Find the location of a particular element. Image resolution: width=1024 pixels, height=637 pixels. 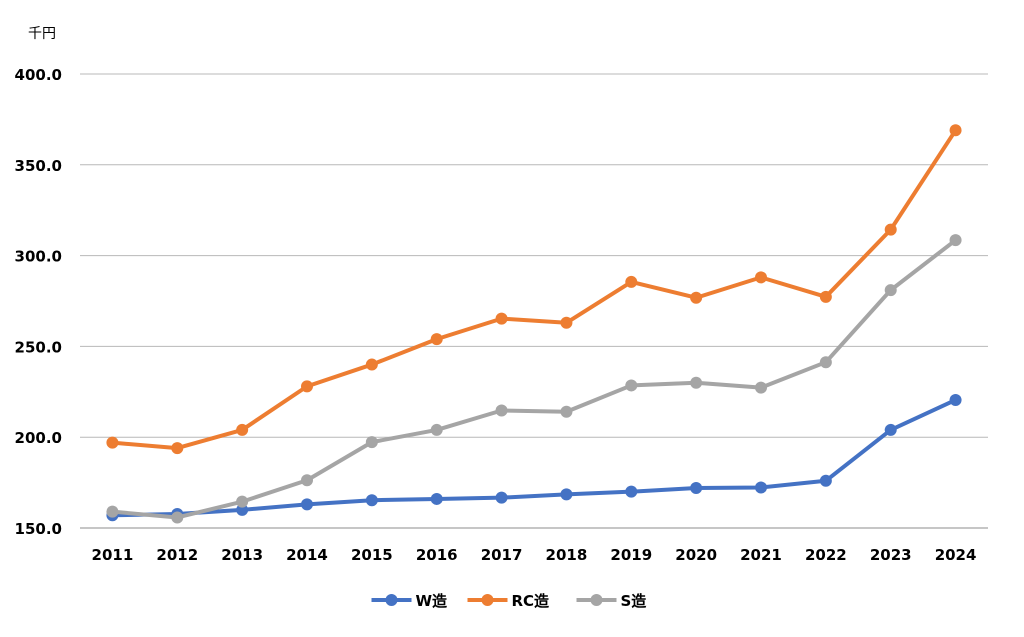

x-tick-label: 2022 is located at coordinates (826, 555).